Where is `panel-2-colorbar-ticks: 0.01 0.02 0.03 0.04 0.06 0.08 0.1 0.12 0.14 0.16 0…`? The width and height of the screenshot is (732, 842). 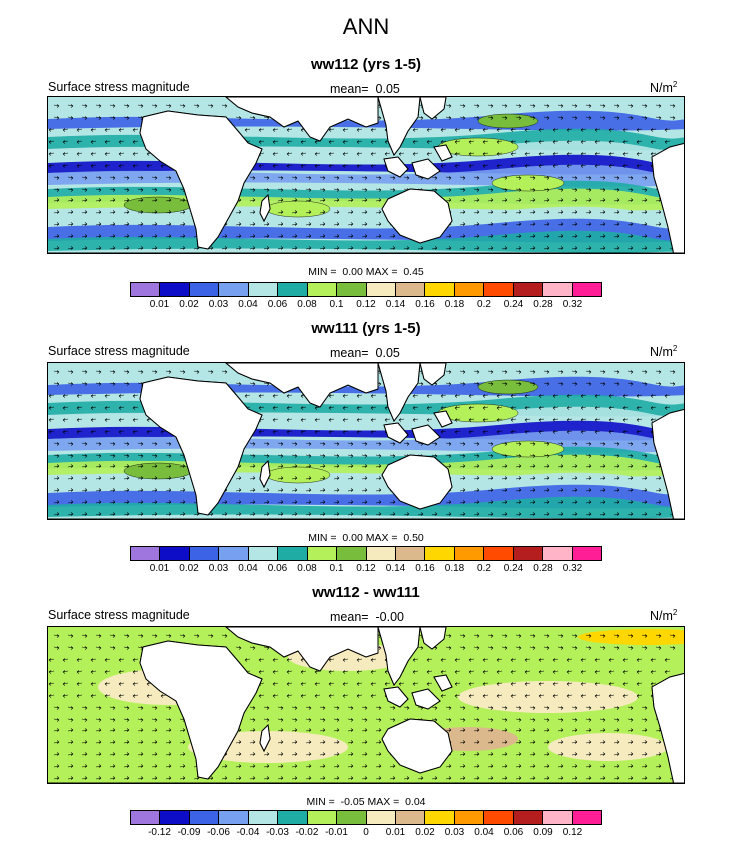 panel-2-colorbar-ticks: 0.01 0.02 0.03 0.04 0.06 0.08 0.1 0.12 0.14 0.16 0… is located at coordinates (366, 569).